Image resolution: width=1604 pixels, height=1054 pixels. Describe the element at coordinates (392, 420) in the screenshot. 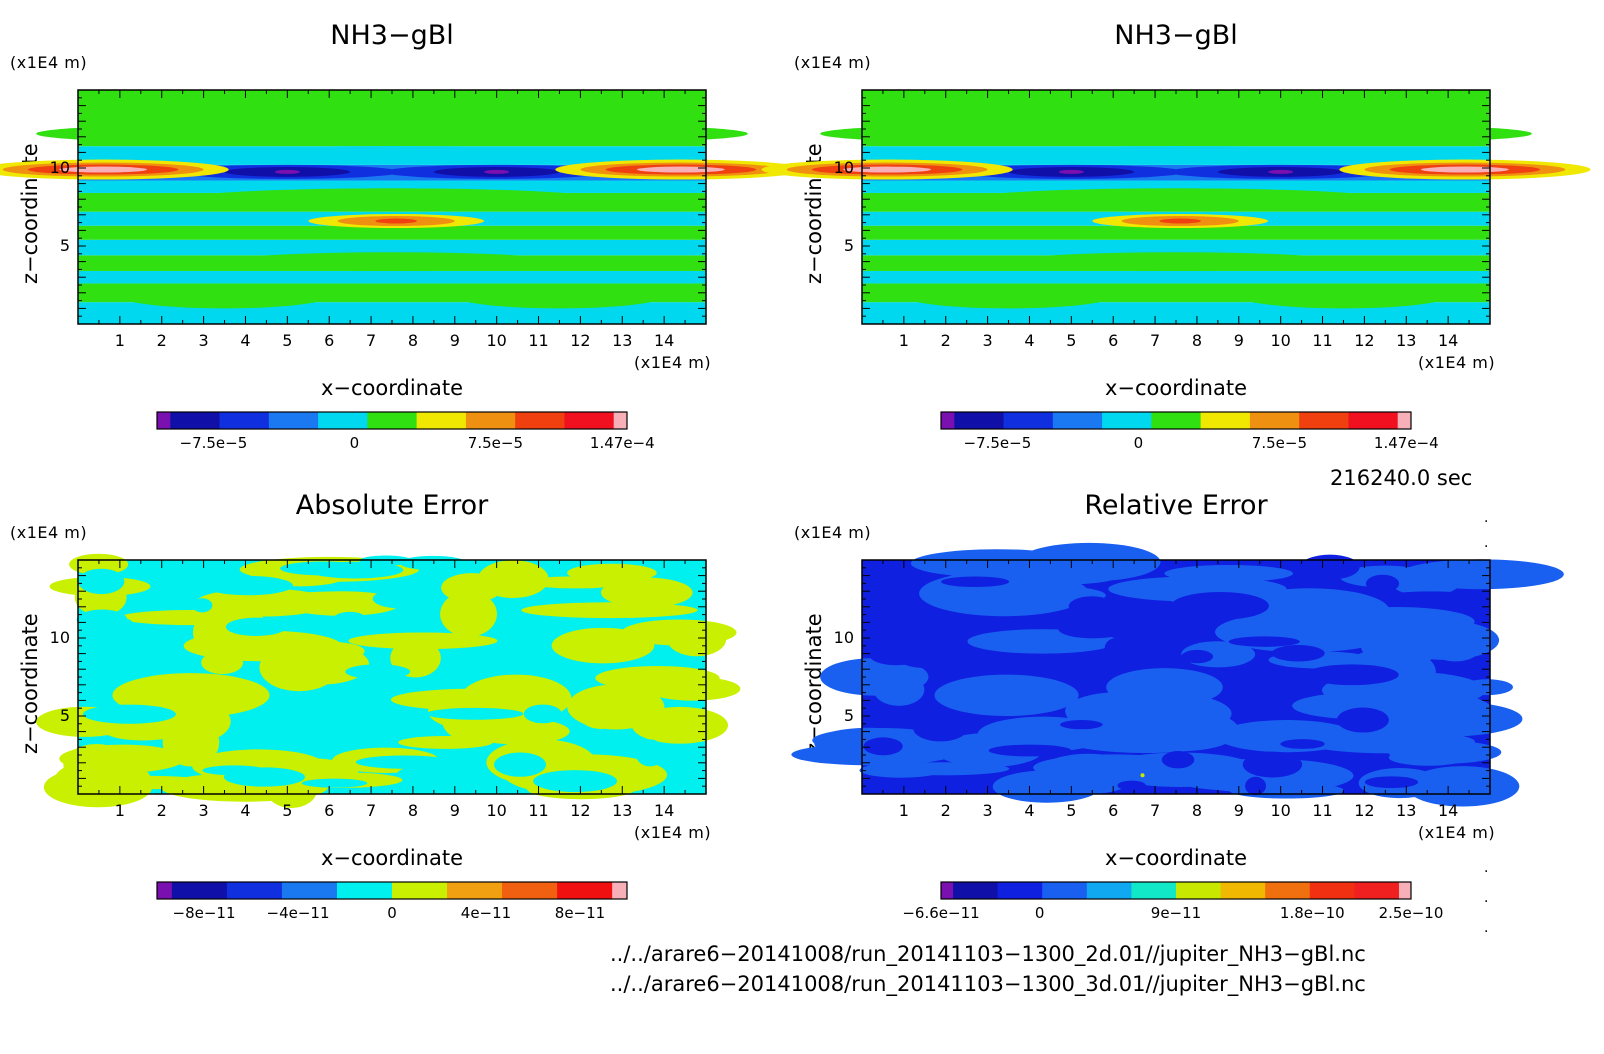

I see `colorbar` at that location.